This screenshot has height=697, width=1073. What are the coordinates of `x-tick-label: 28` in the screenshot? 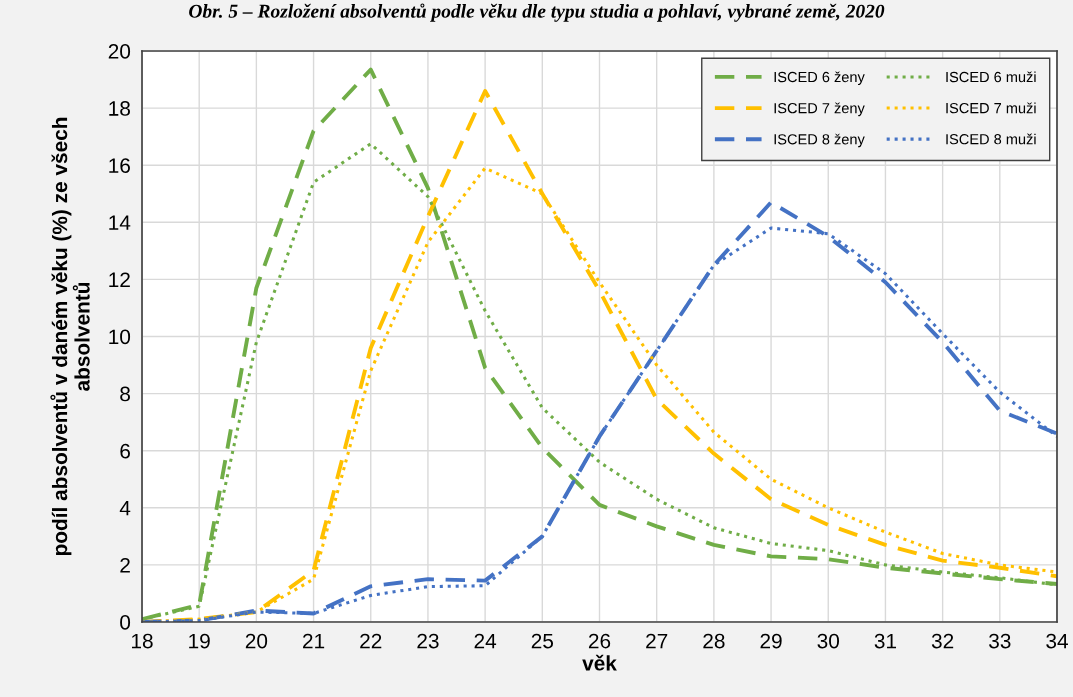 It's located at (714, 641).